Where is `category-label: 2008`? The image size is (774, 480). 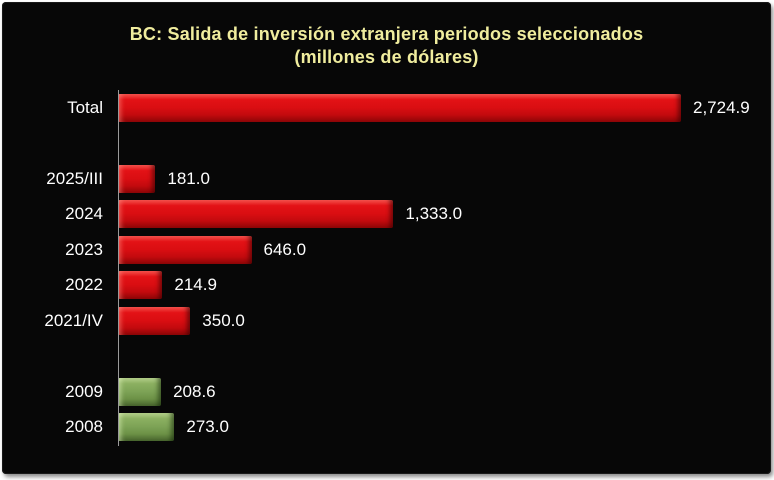 category-label: 2008 is located at coordinates (84, 427).